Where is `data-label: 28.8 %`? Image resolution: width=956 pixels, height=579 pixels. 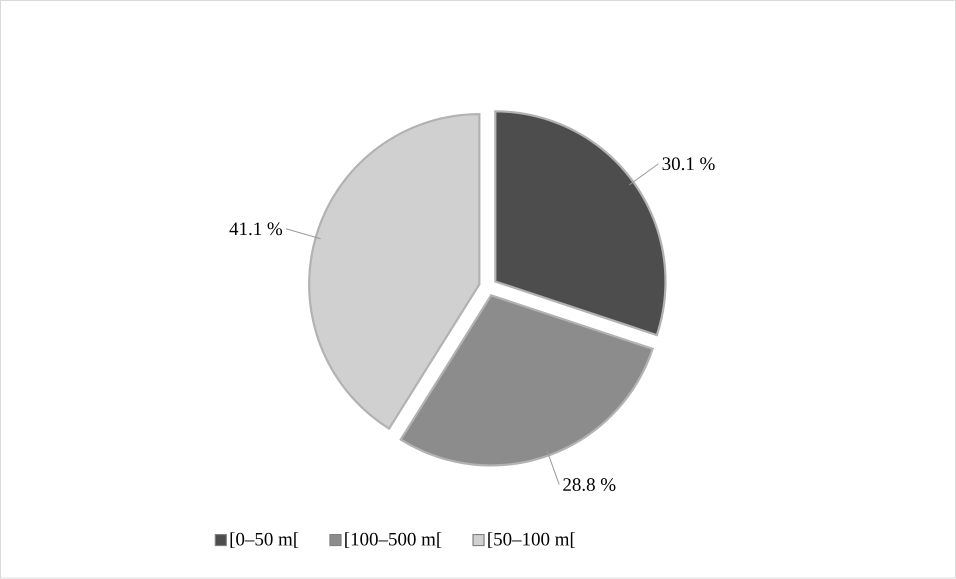
data-label: 28.8 % is located at coordinates (589, 485).